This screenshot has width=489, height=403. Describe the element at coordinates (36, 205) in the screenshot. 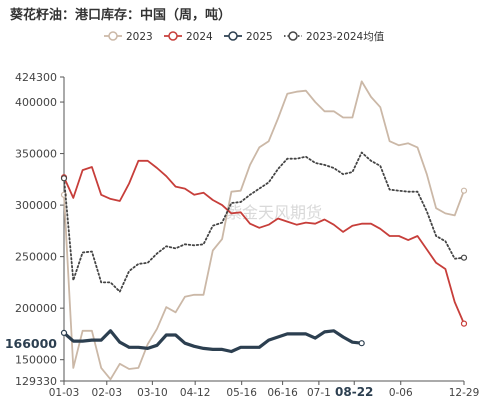

I see `y-tick-label: 300000` at that location.